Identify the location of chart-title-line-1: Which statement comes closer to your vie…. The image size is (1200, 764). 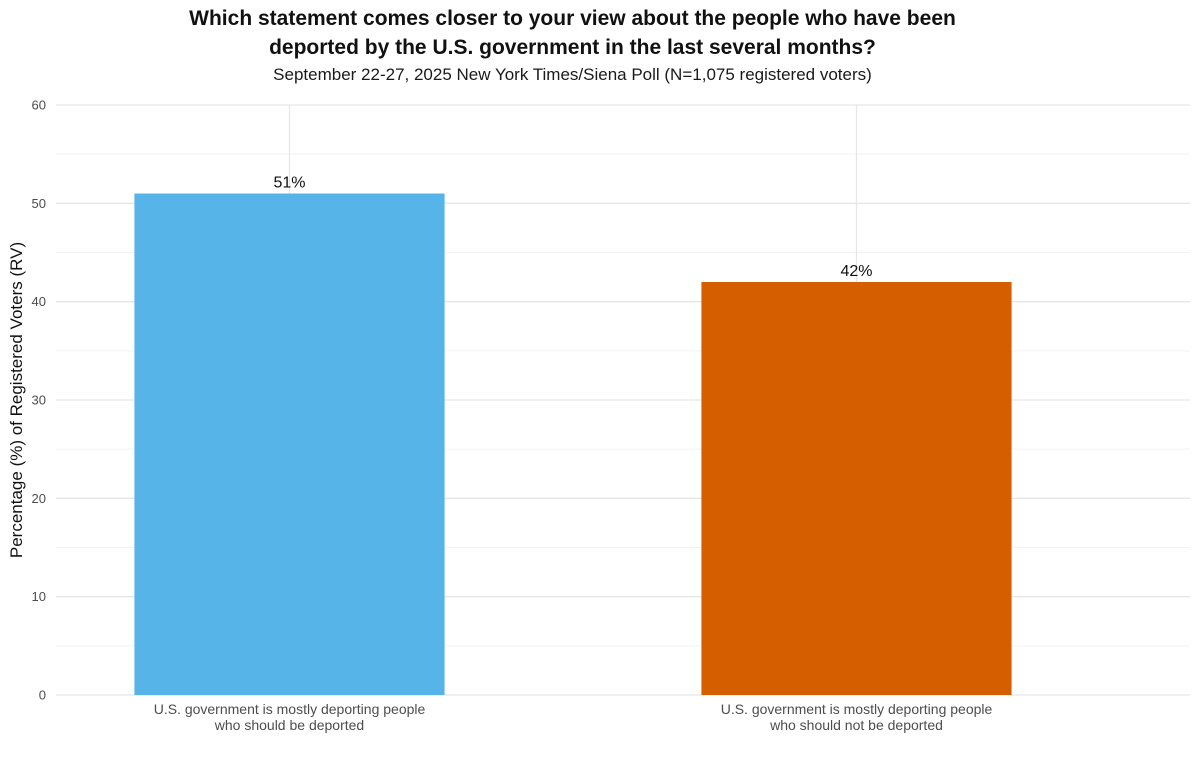
(572, 18).